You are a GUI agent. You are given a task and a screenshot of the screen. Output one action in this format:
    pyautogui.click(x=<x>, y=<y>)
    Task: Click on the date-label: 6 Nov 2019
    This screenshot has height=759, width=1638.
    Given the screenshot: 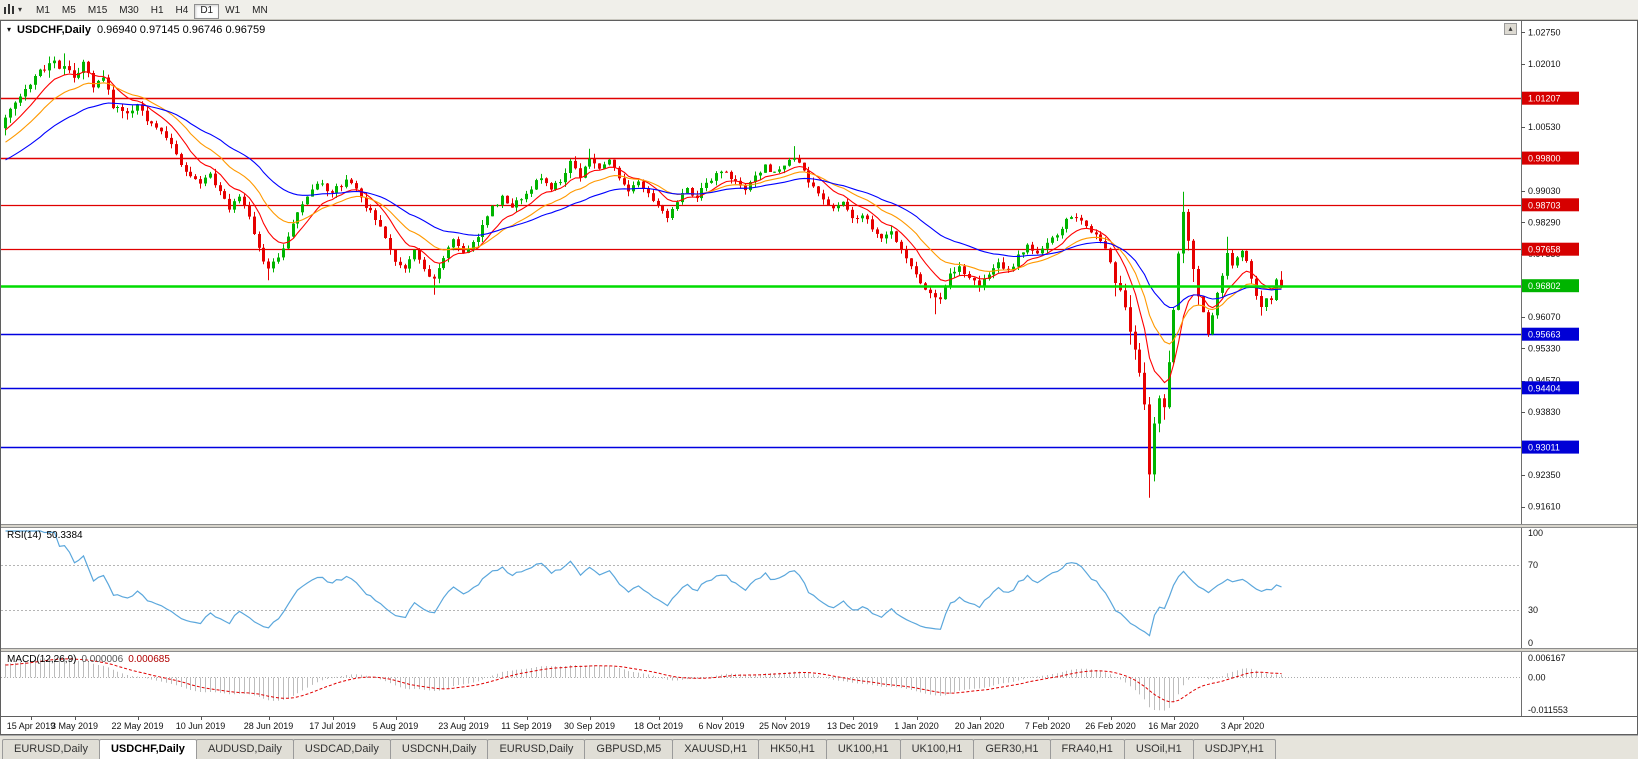 What is the action you would take?
    pyautogui.click(x=721, y=726)
    